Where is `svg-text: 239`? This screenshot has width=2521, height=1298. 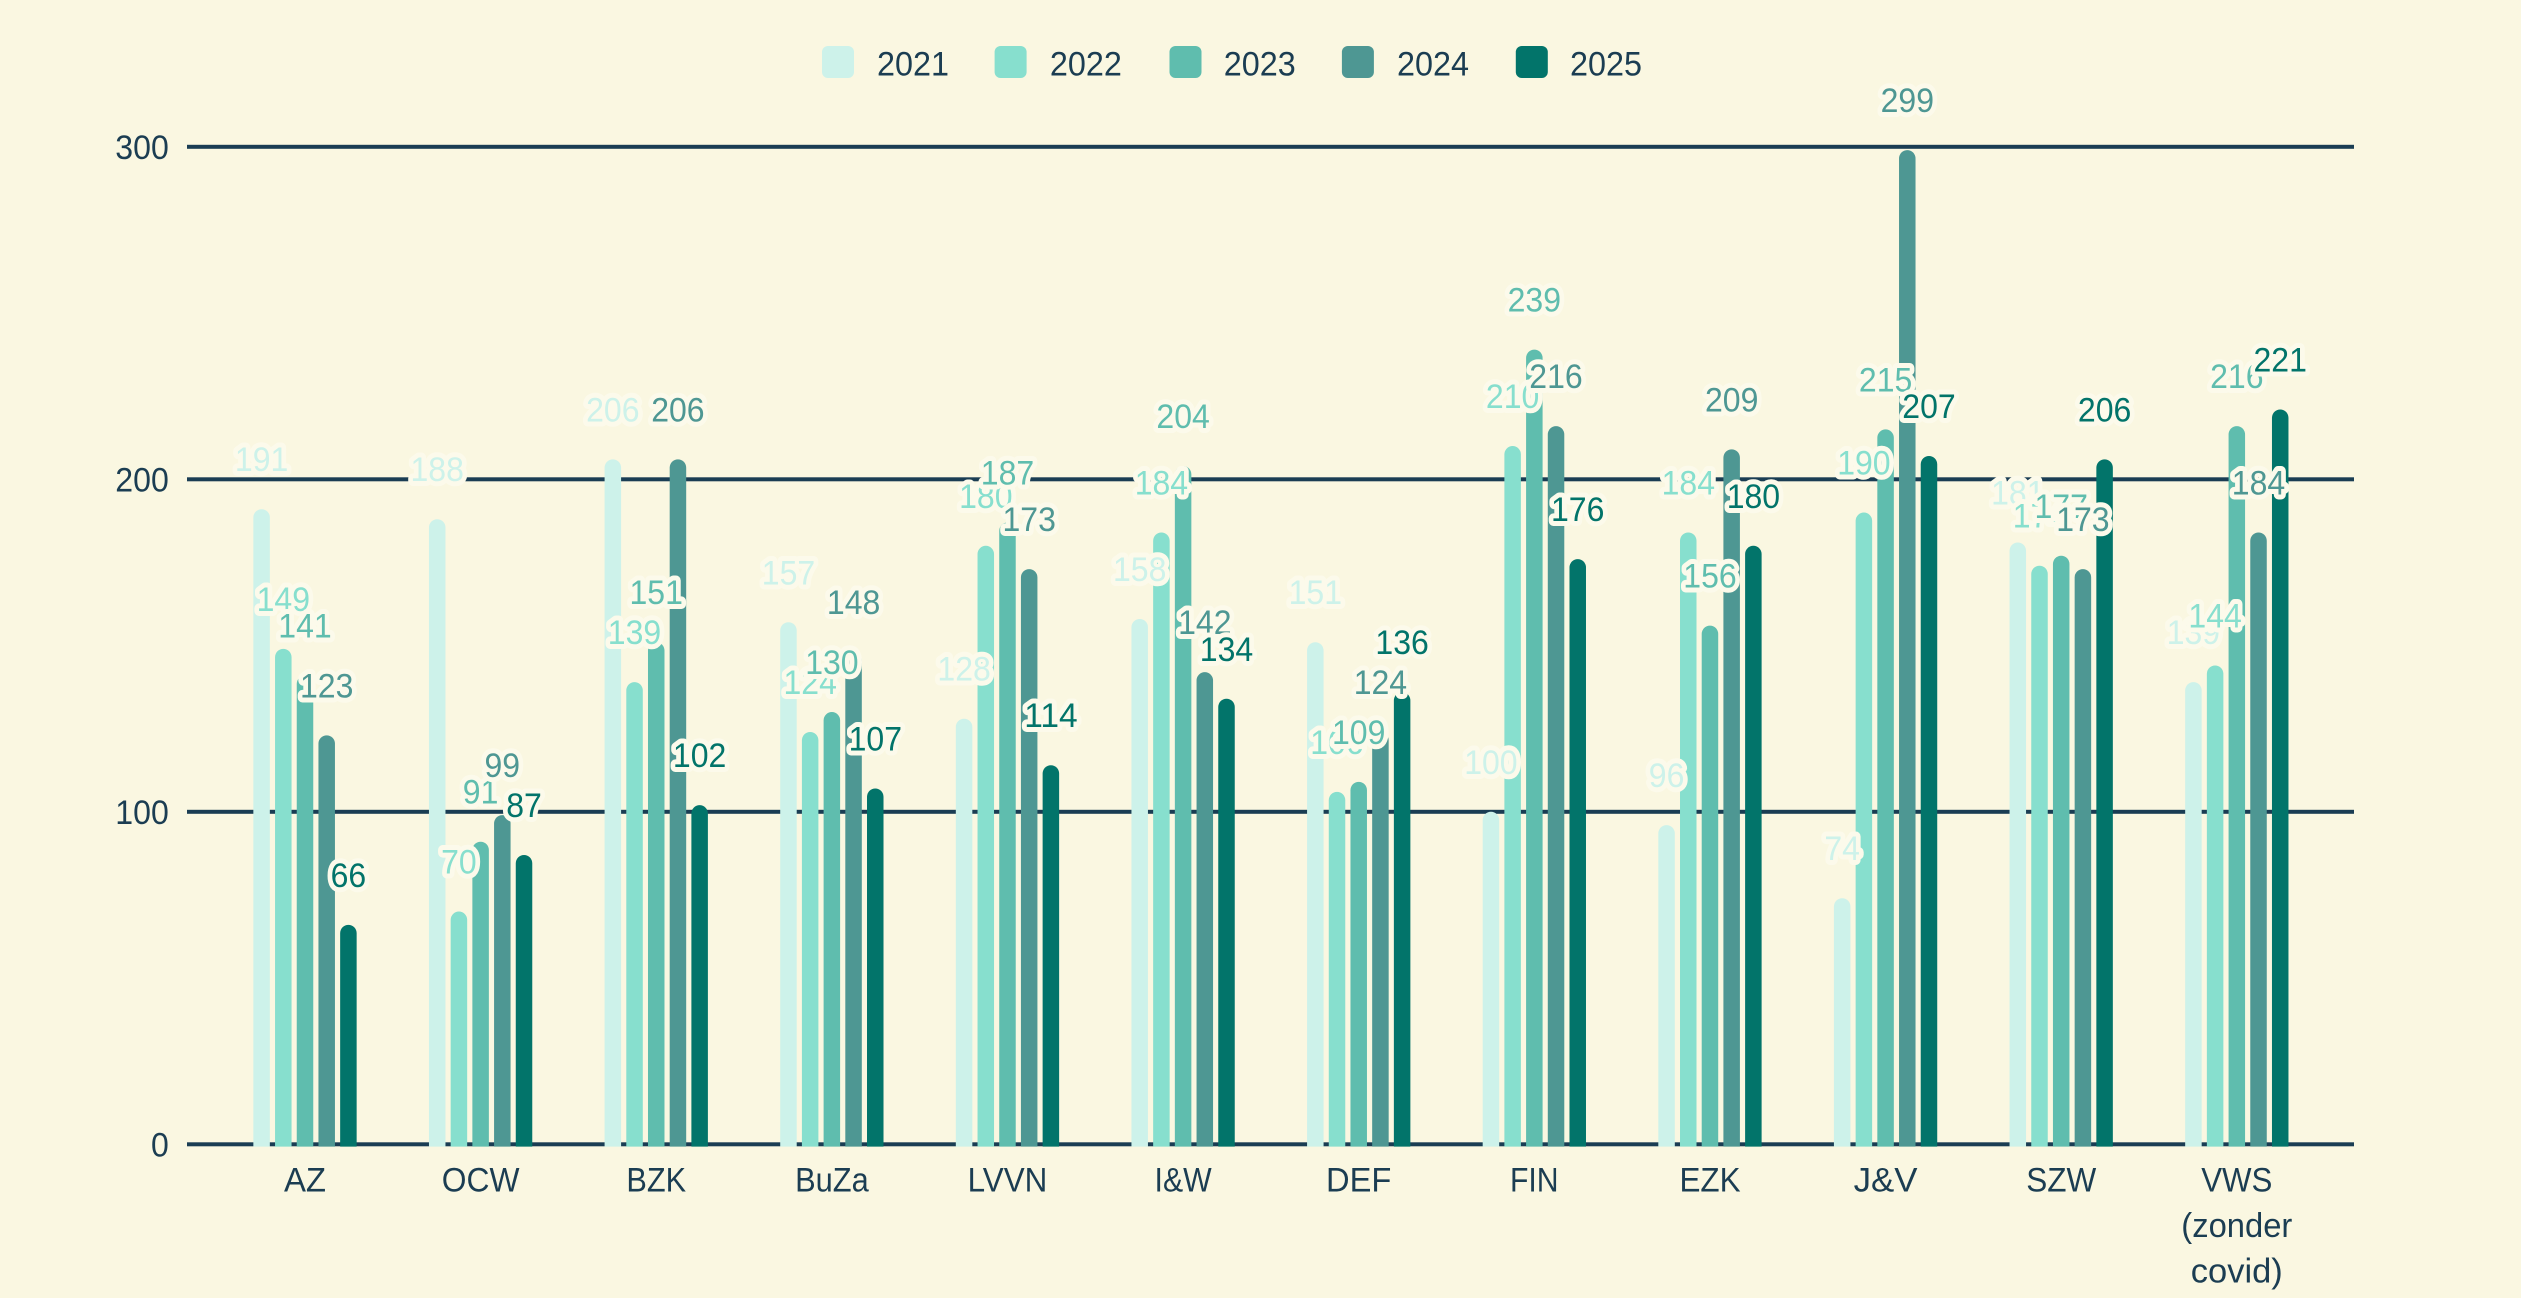 svg-text: 239 is located at coordinates (1534, 301).